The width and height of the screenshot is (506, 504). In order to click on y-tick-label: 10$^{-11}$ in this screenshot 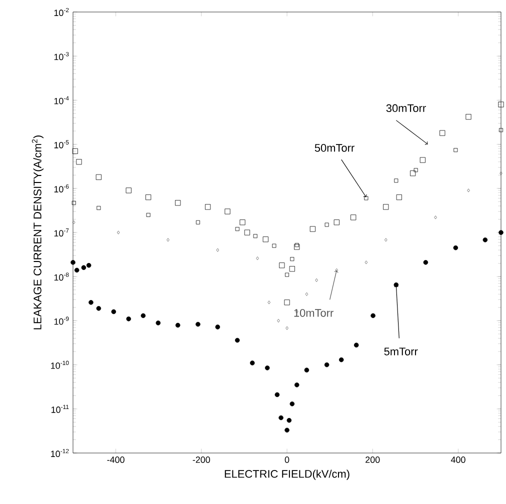, I will do `click(60, 408)`.